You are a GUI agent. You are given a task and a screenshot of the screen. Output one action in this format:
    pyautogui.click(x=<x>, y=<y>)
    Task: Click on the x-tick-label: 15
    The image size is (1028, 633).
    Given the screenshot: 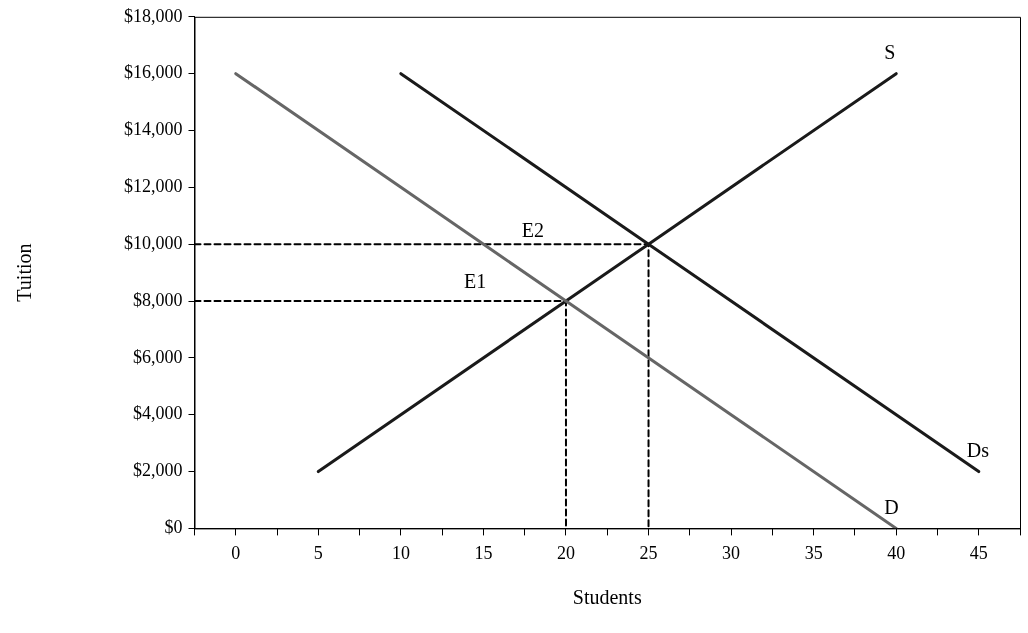 What is the action you would take?
    pyautogui.click(x=483, y=552)
    